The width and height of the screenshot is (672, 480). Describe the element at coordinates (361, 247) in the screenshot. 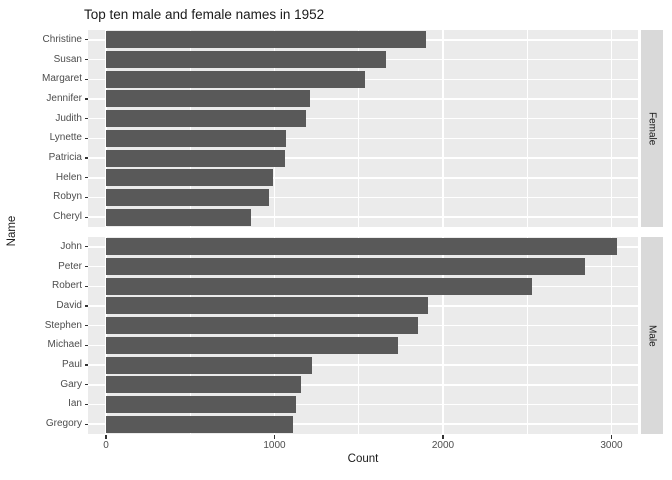

I see `bar-john` at that location.